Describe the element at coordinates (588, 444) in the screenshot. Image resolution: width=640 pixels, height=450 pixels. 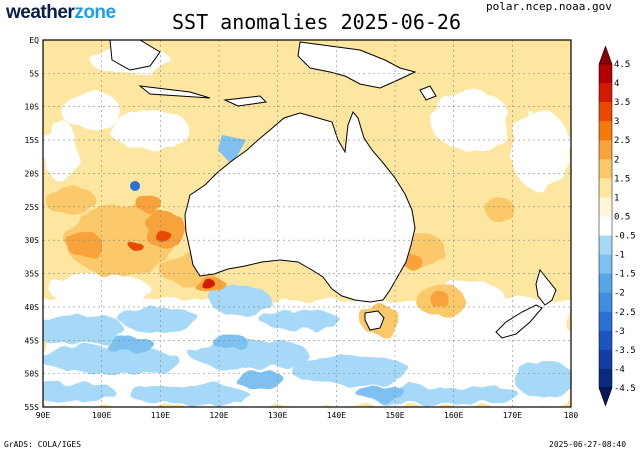
I see `footer-timestamp: 2025-06-27-08:40` at that location.